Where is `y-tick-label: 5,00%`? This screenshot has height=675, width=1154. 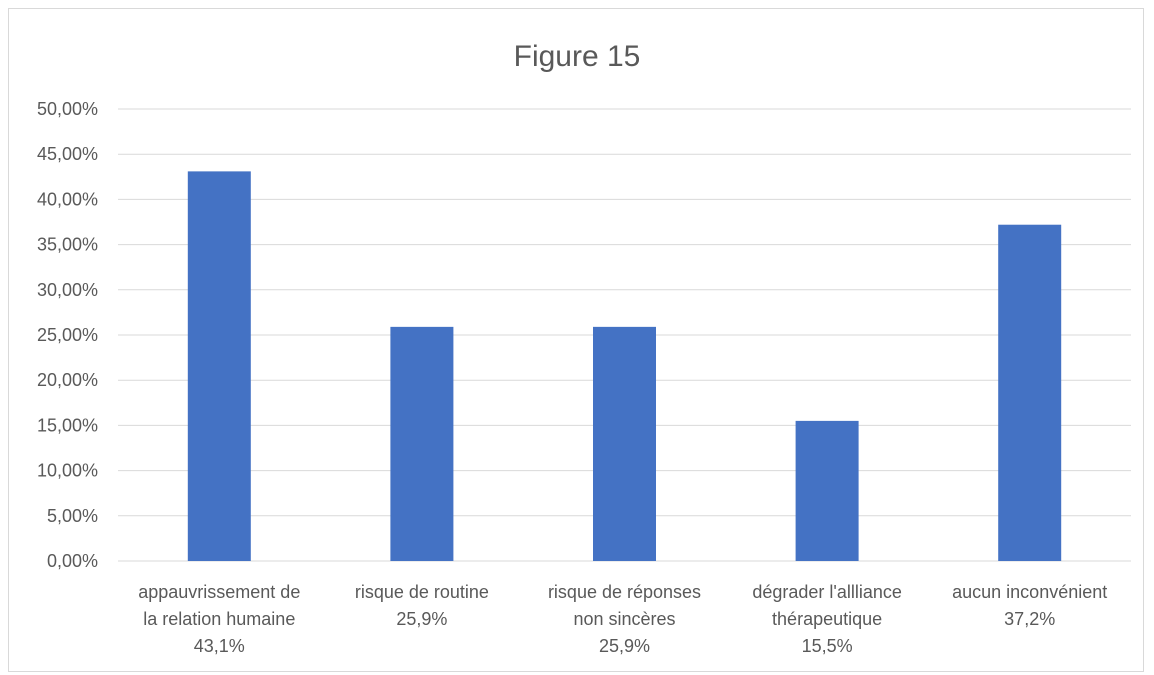
y-tick-label: 5,00% is located at coordinates (72, 516).